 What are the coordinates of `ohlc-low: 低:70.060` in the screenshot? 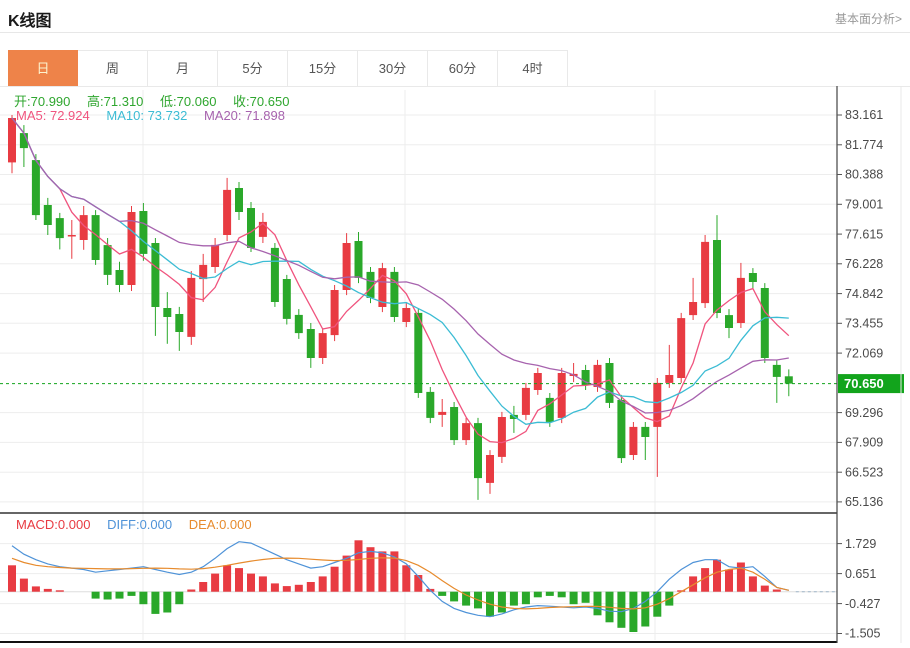 It's located at (188, 101).